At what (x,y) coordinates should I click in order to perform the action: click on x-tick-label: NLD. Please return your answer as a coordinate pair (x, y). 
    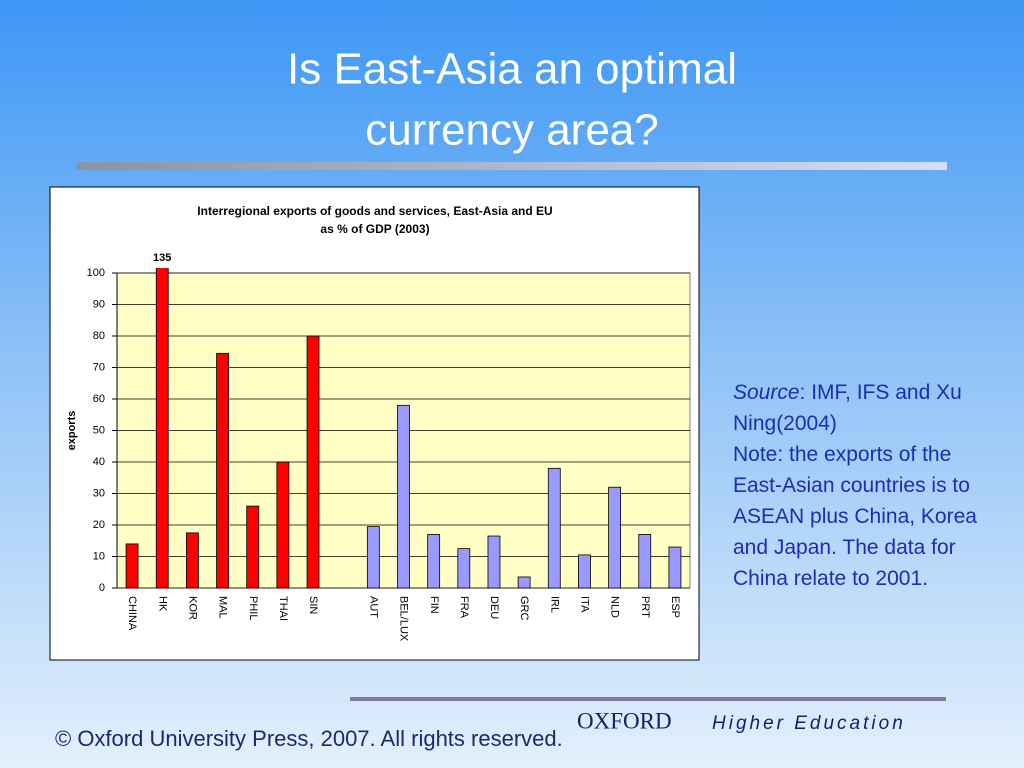
    Looking at the image, I should click on (615, 607).